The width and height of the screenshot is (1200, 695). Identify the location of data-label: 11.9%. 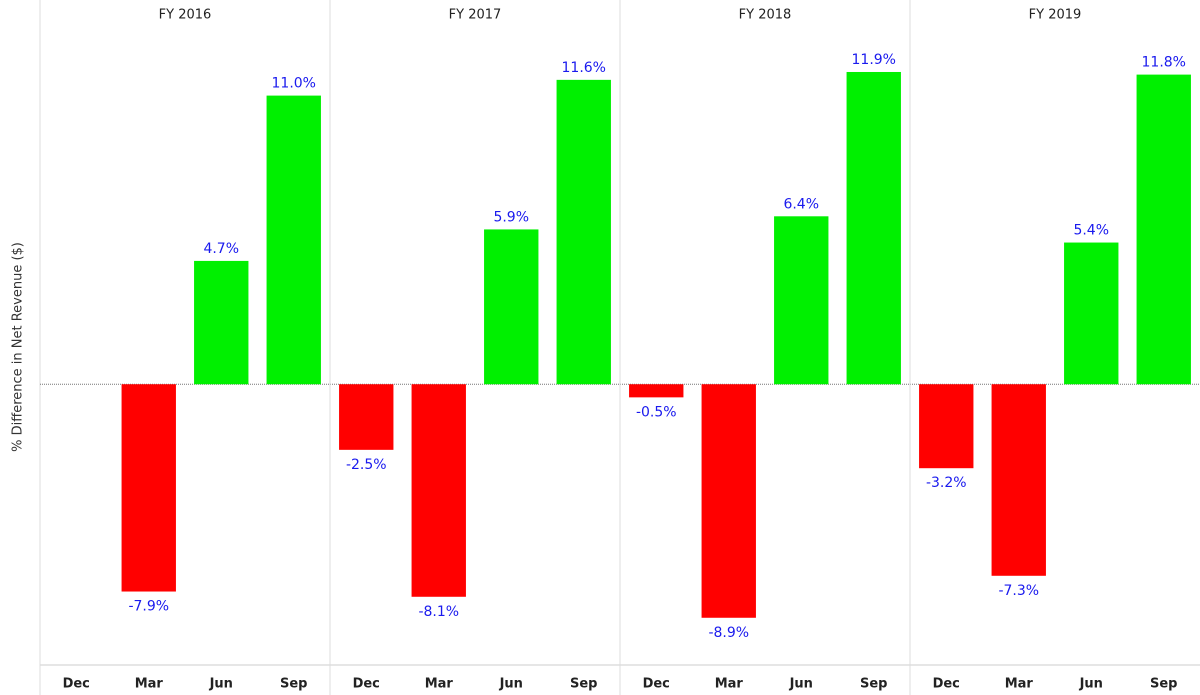
(874, 60).